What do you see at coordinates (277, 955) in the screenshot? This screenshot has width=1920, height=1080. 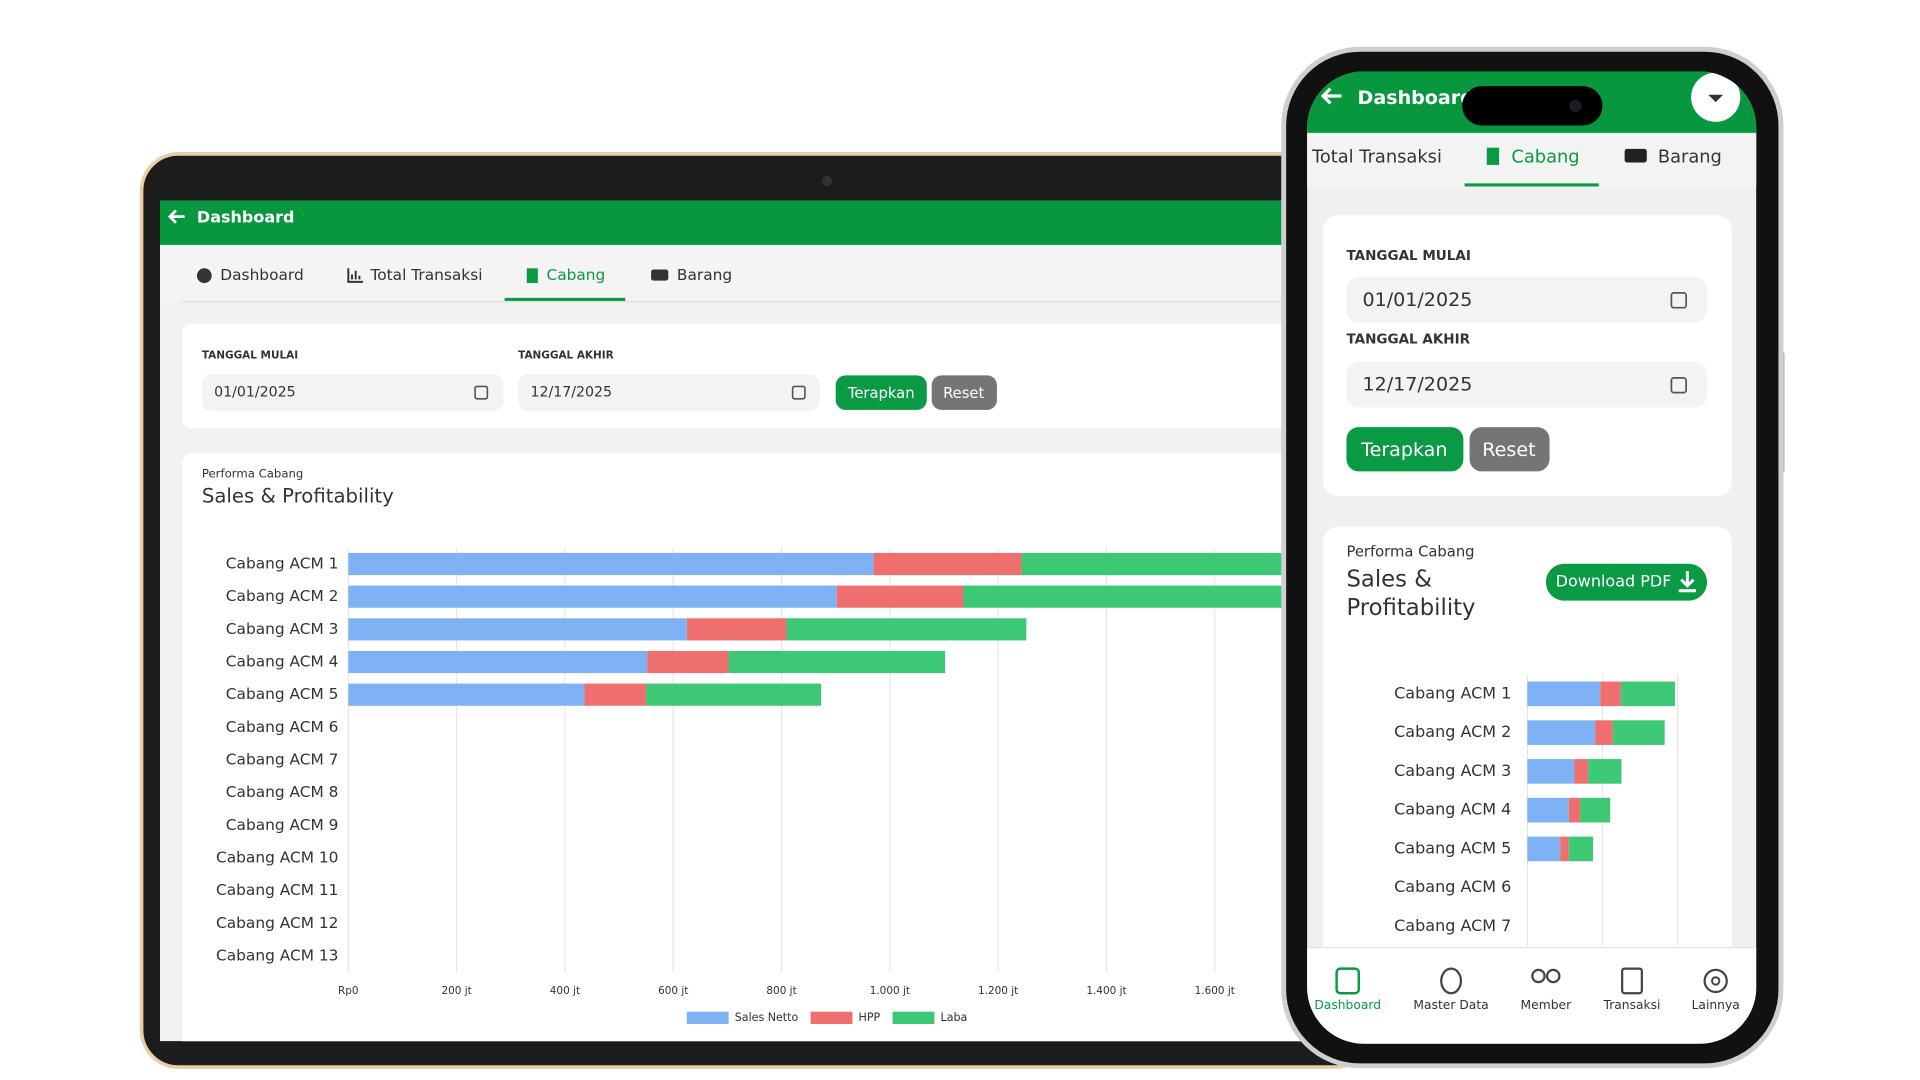 I see `y-tick-label: Cabang ACM 13` at bounding box center [277, 955].